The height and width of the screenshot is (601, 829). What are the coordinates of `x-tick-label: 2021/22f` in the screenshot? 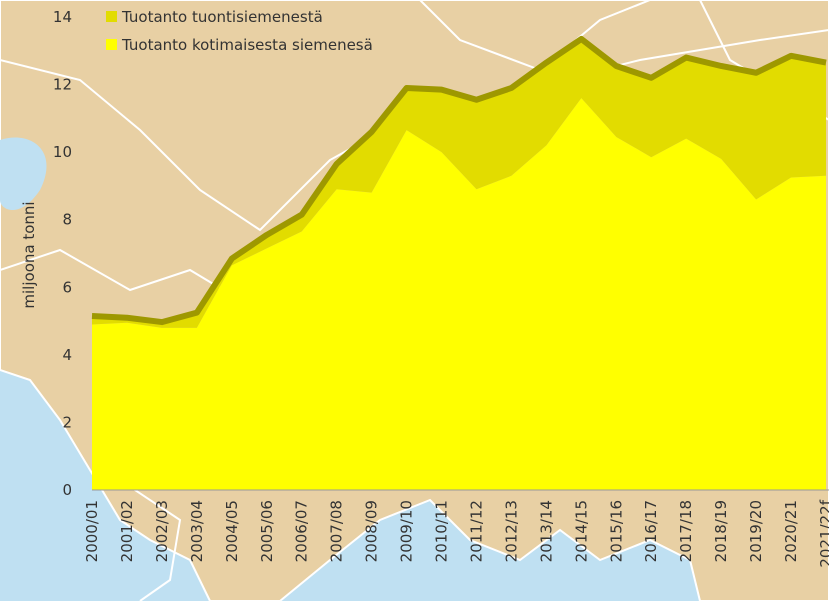 It's located at (823, 533).